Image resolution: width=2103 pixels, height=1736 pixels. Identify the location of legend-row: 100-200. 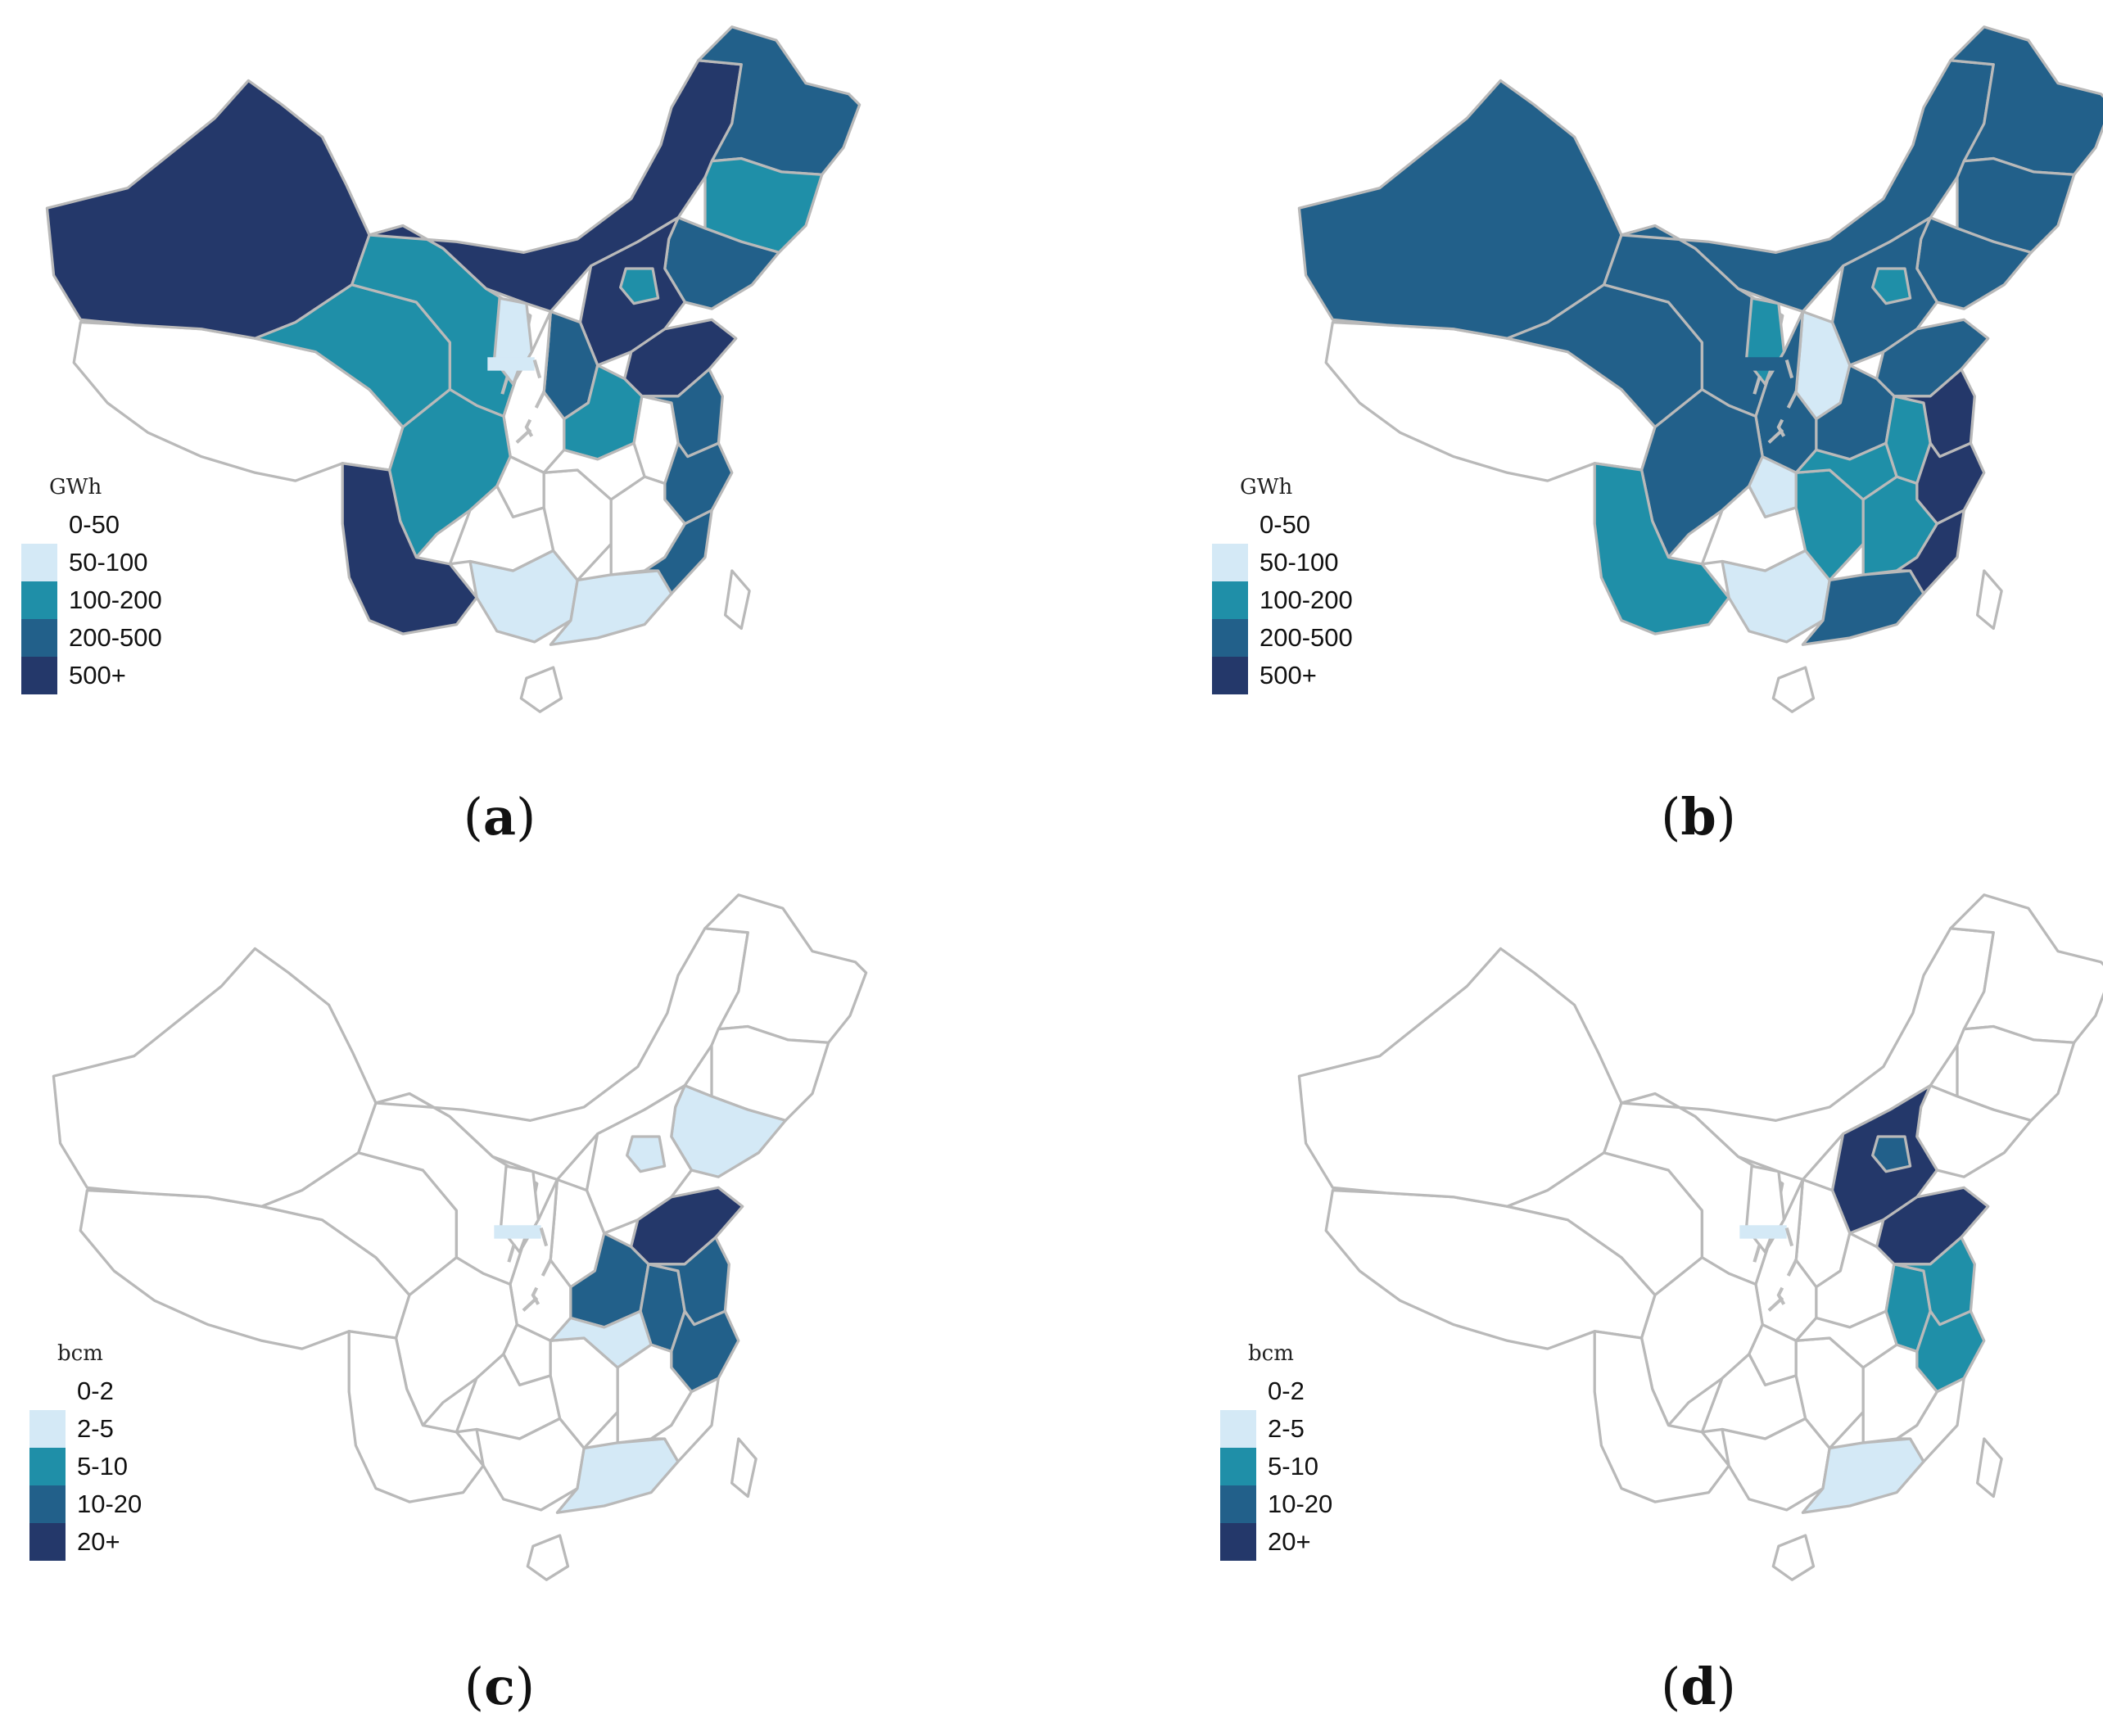
(1282, 600).